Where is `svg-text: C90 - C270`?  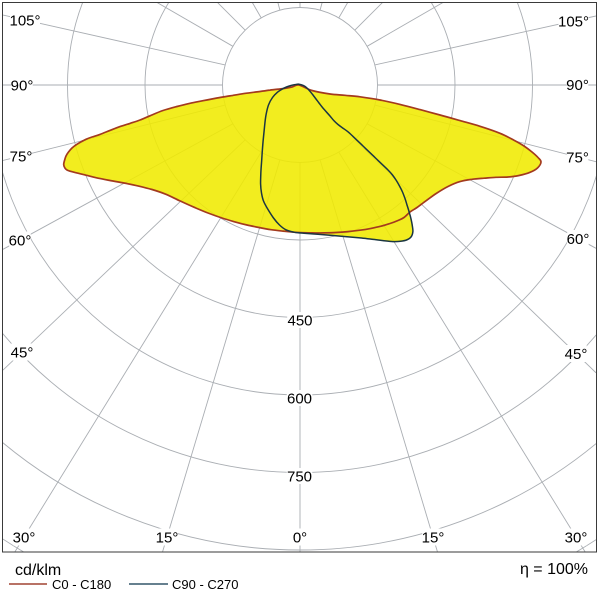
svg-text: C90 - C270 is located at coordinates (205, 584).